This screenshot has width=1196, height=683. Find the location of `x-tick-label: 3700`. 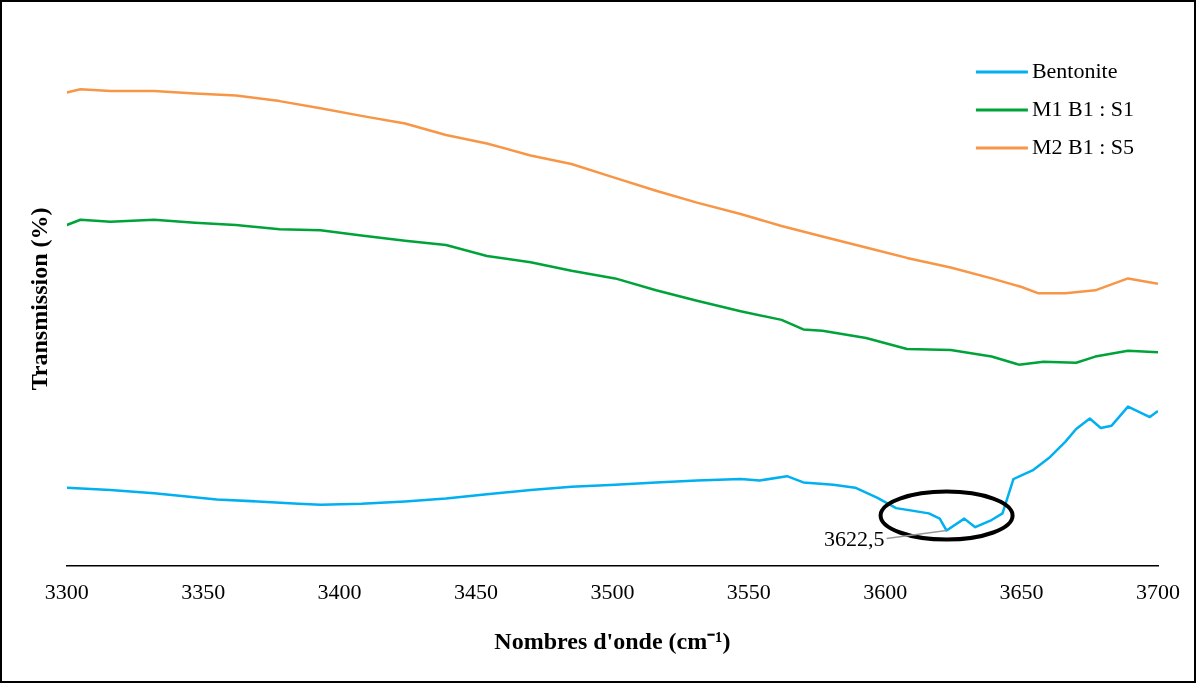

x-tick-label: 3700 is located at coordinates (1158, 591).